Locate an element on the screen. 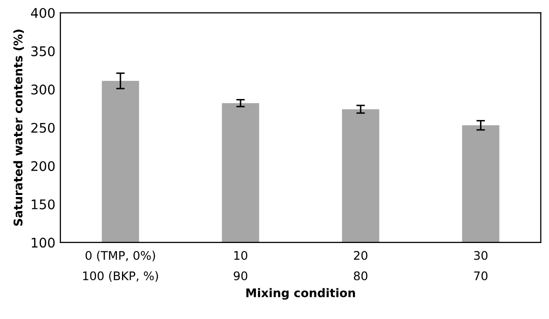  x-tick-label: 20 80 is located at coordinates (361, 265).